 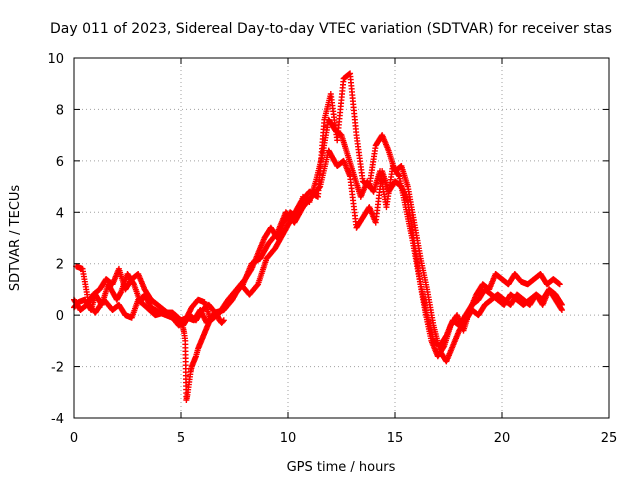 What do you see at coordinates (60, 316) in the screenshot?
I see `y-tick-label: 0` at bounding box center [60, 316].